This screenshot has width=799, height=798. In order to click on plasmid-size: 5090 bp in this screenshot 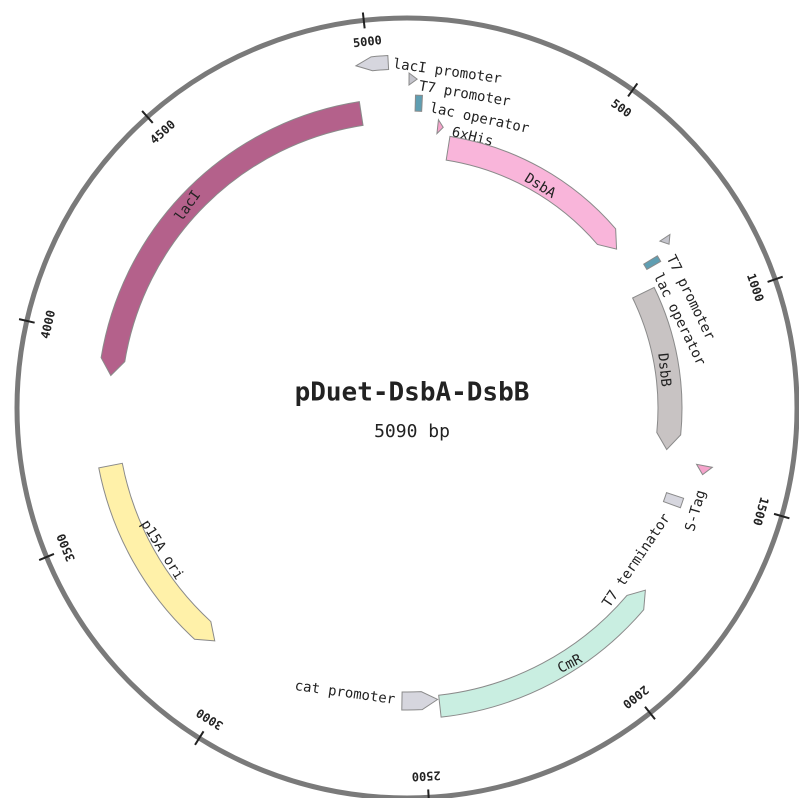, I will do `click(412, 431)`.